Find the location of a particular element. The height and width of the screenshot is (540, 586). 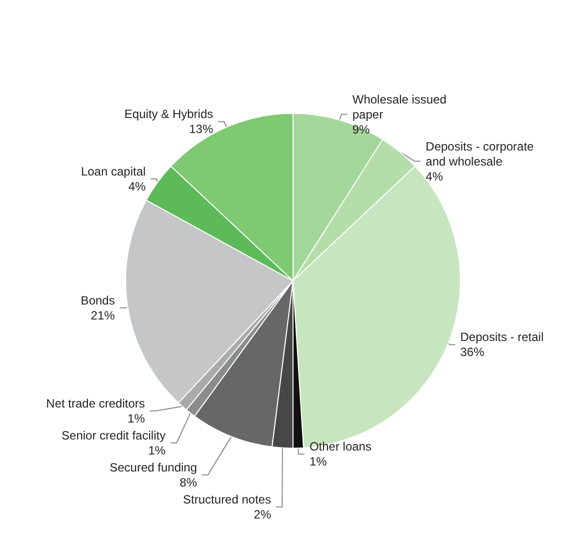

data-label: 8% is located at coordinates (189, 482).